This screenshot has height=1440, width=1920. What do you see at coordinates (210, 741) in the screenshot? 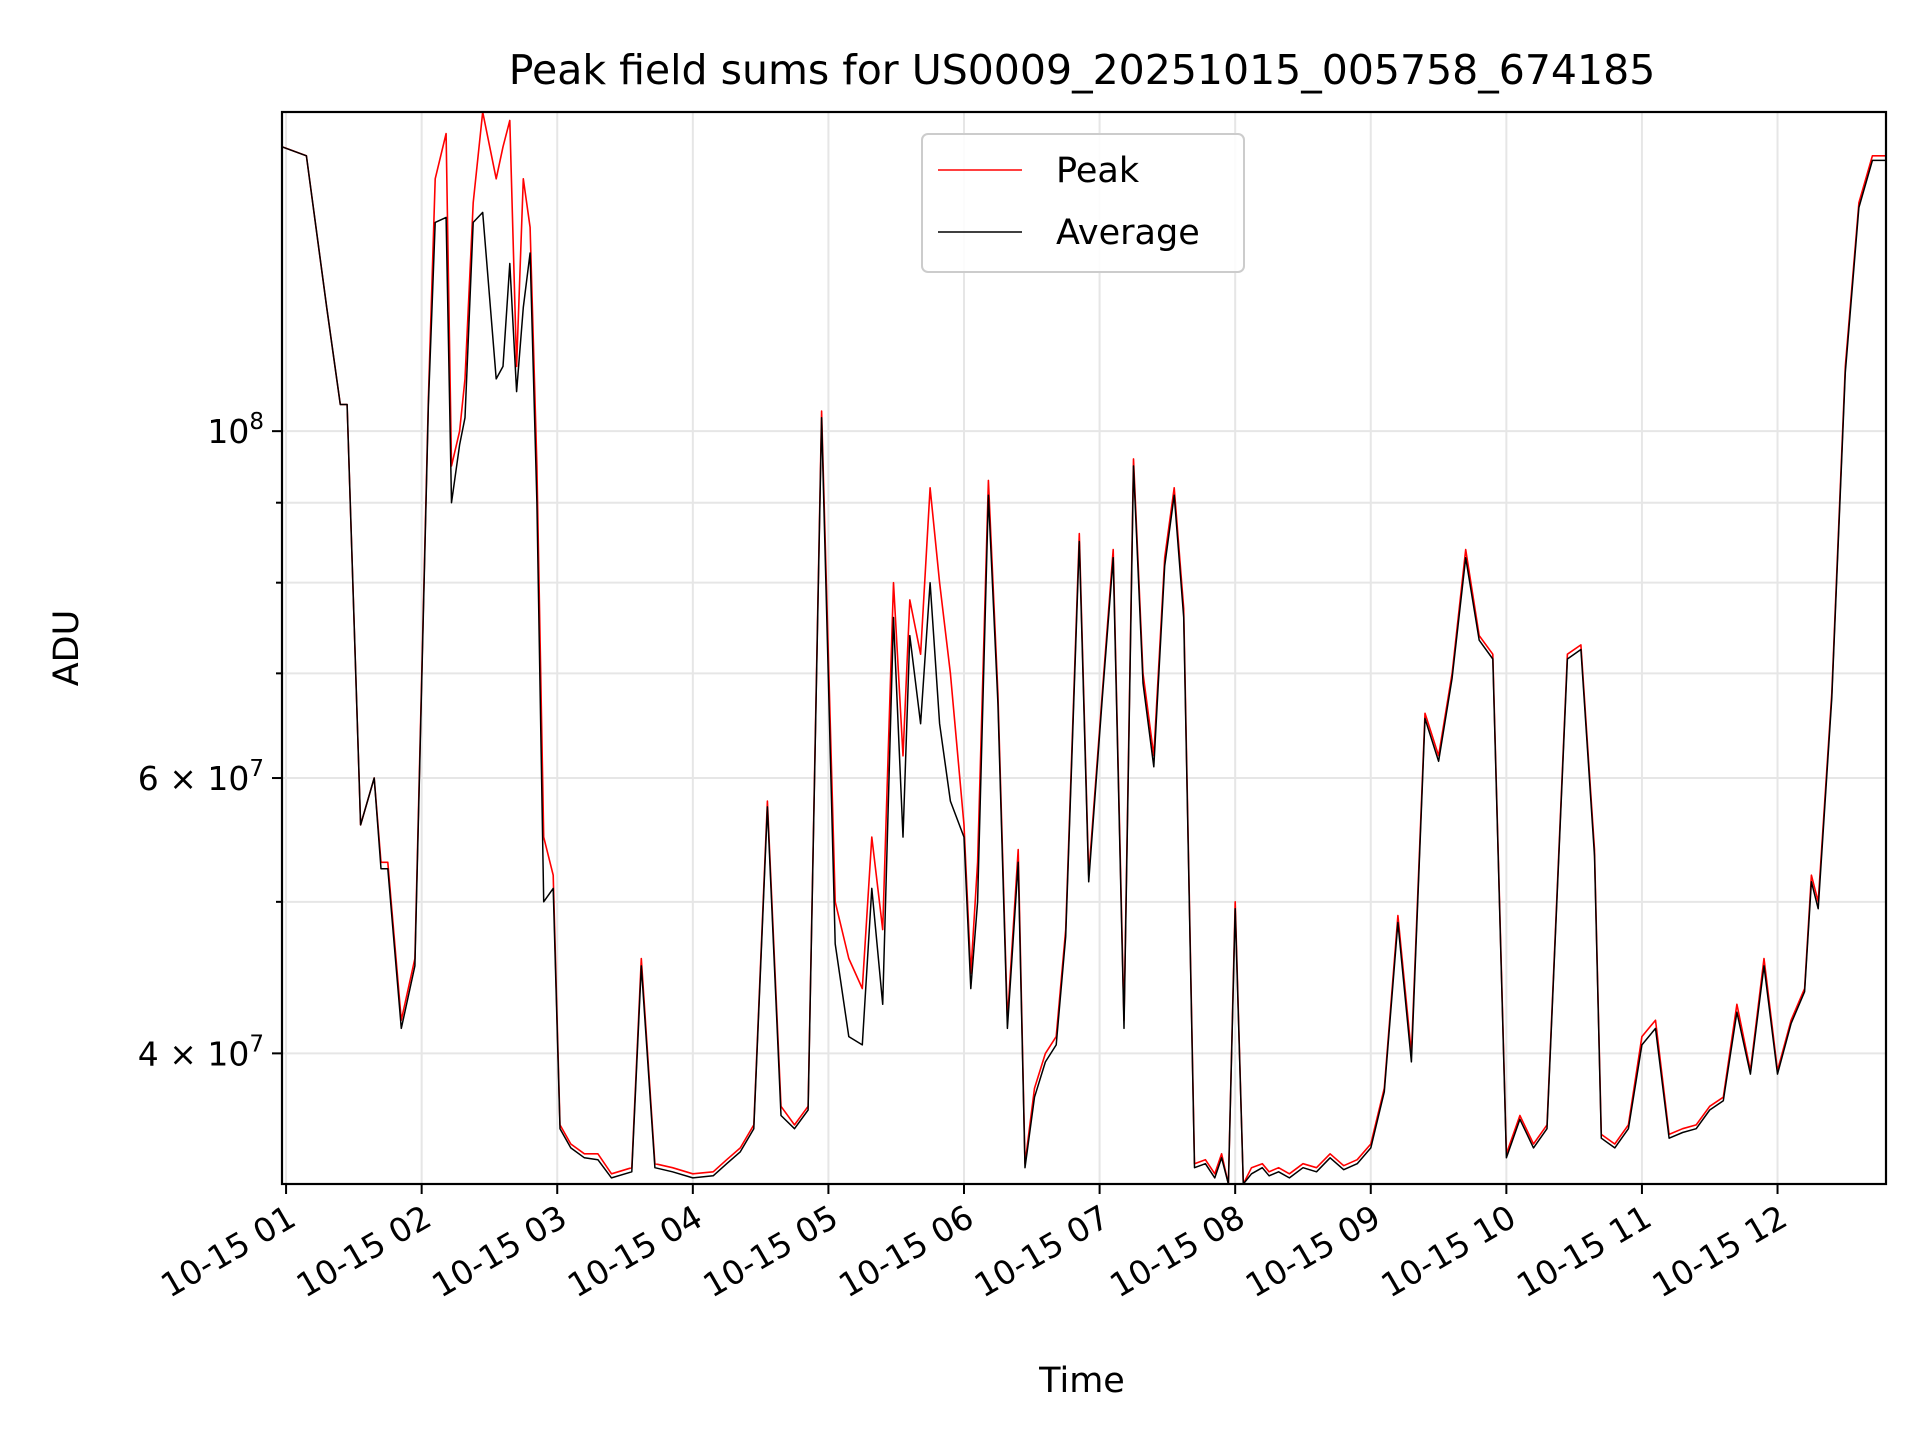
I see `y-axis: 108 6 × 107 4 × 107` at bounding box center [210, 741].